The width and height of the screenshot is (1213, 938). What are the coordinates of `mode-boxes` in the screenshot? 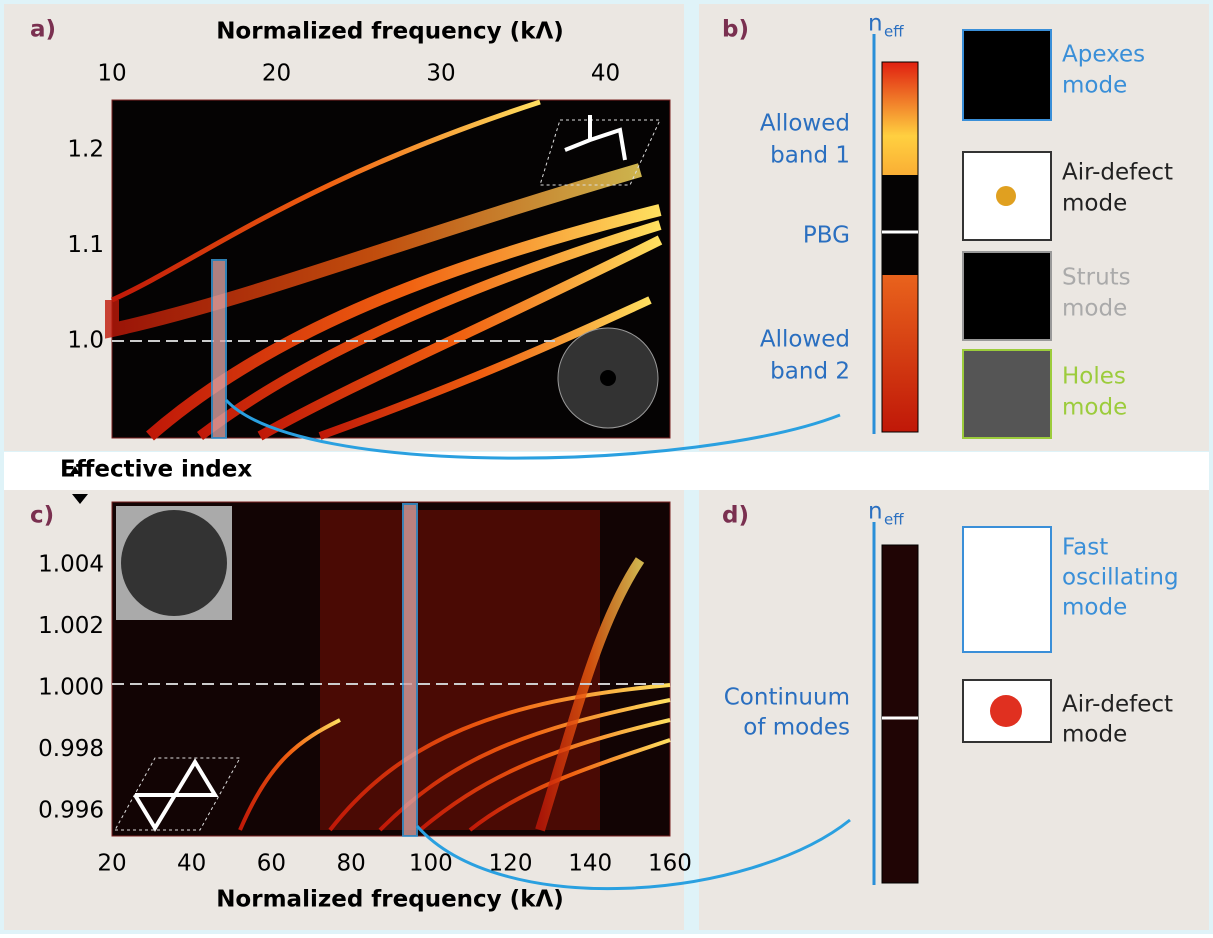 It's located at (1007, 386).